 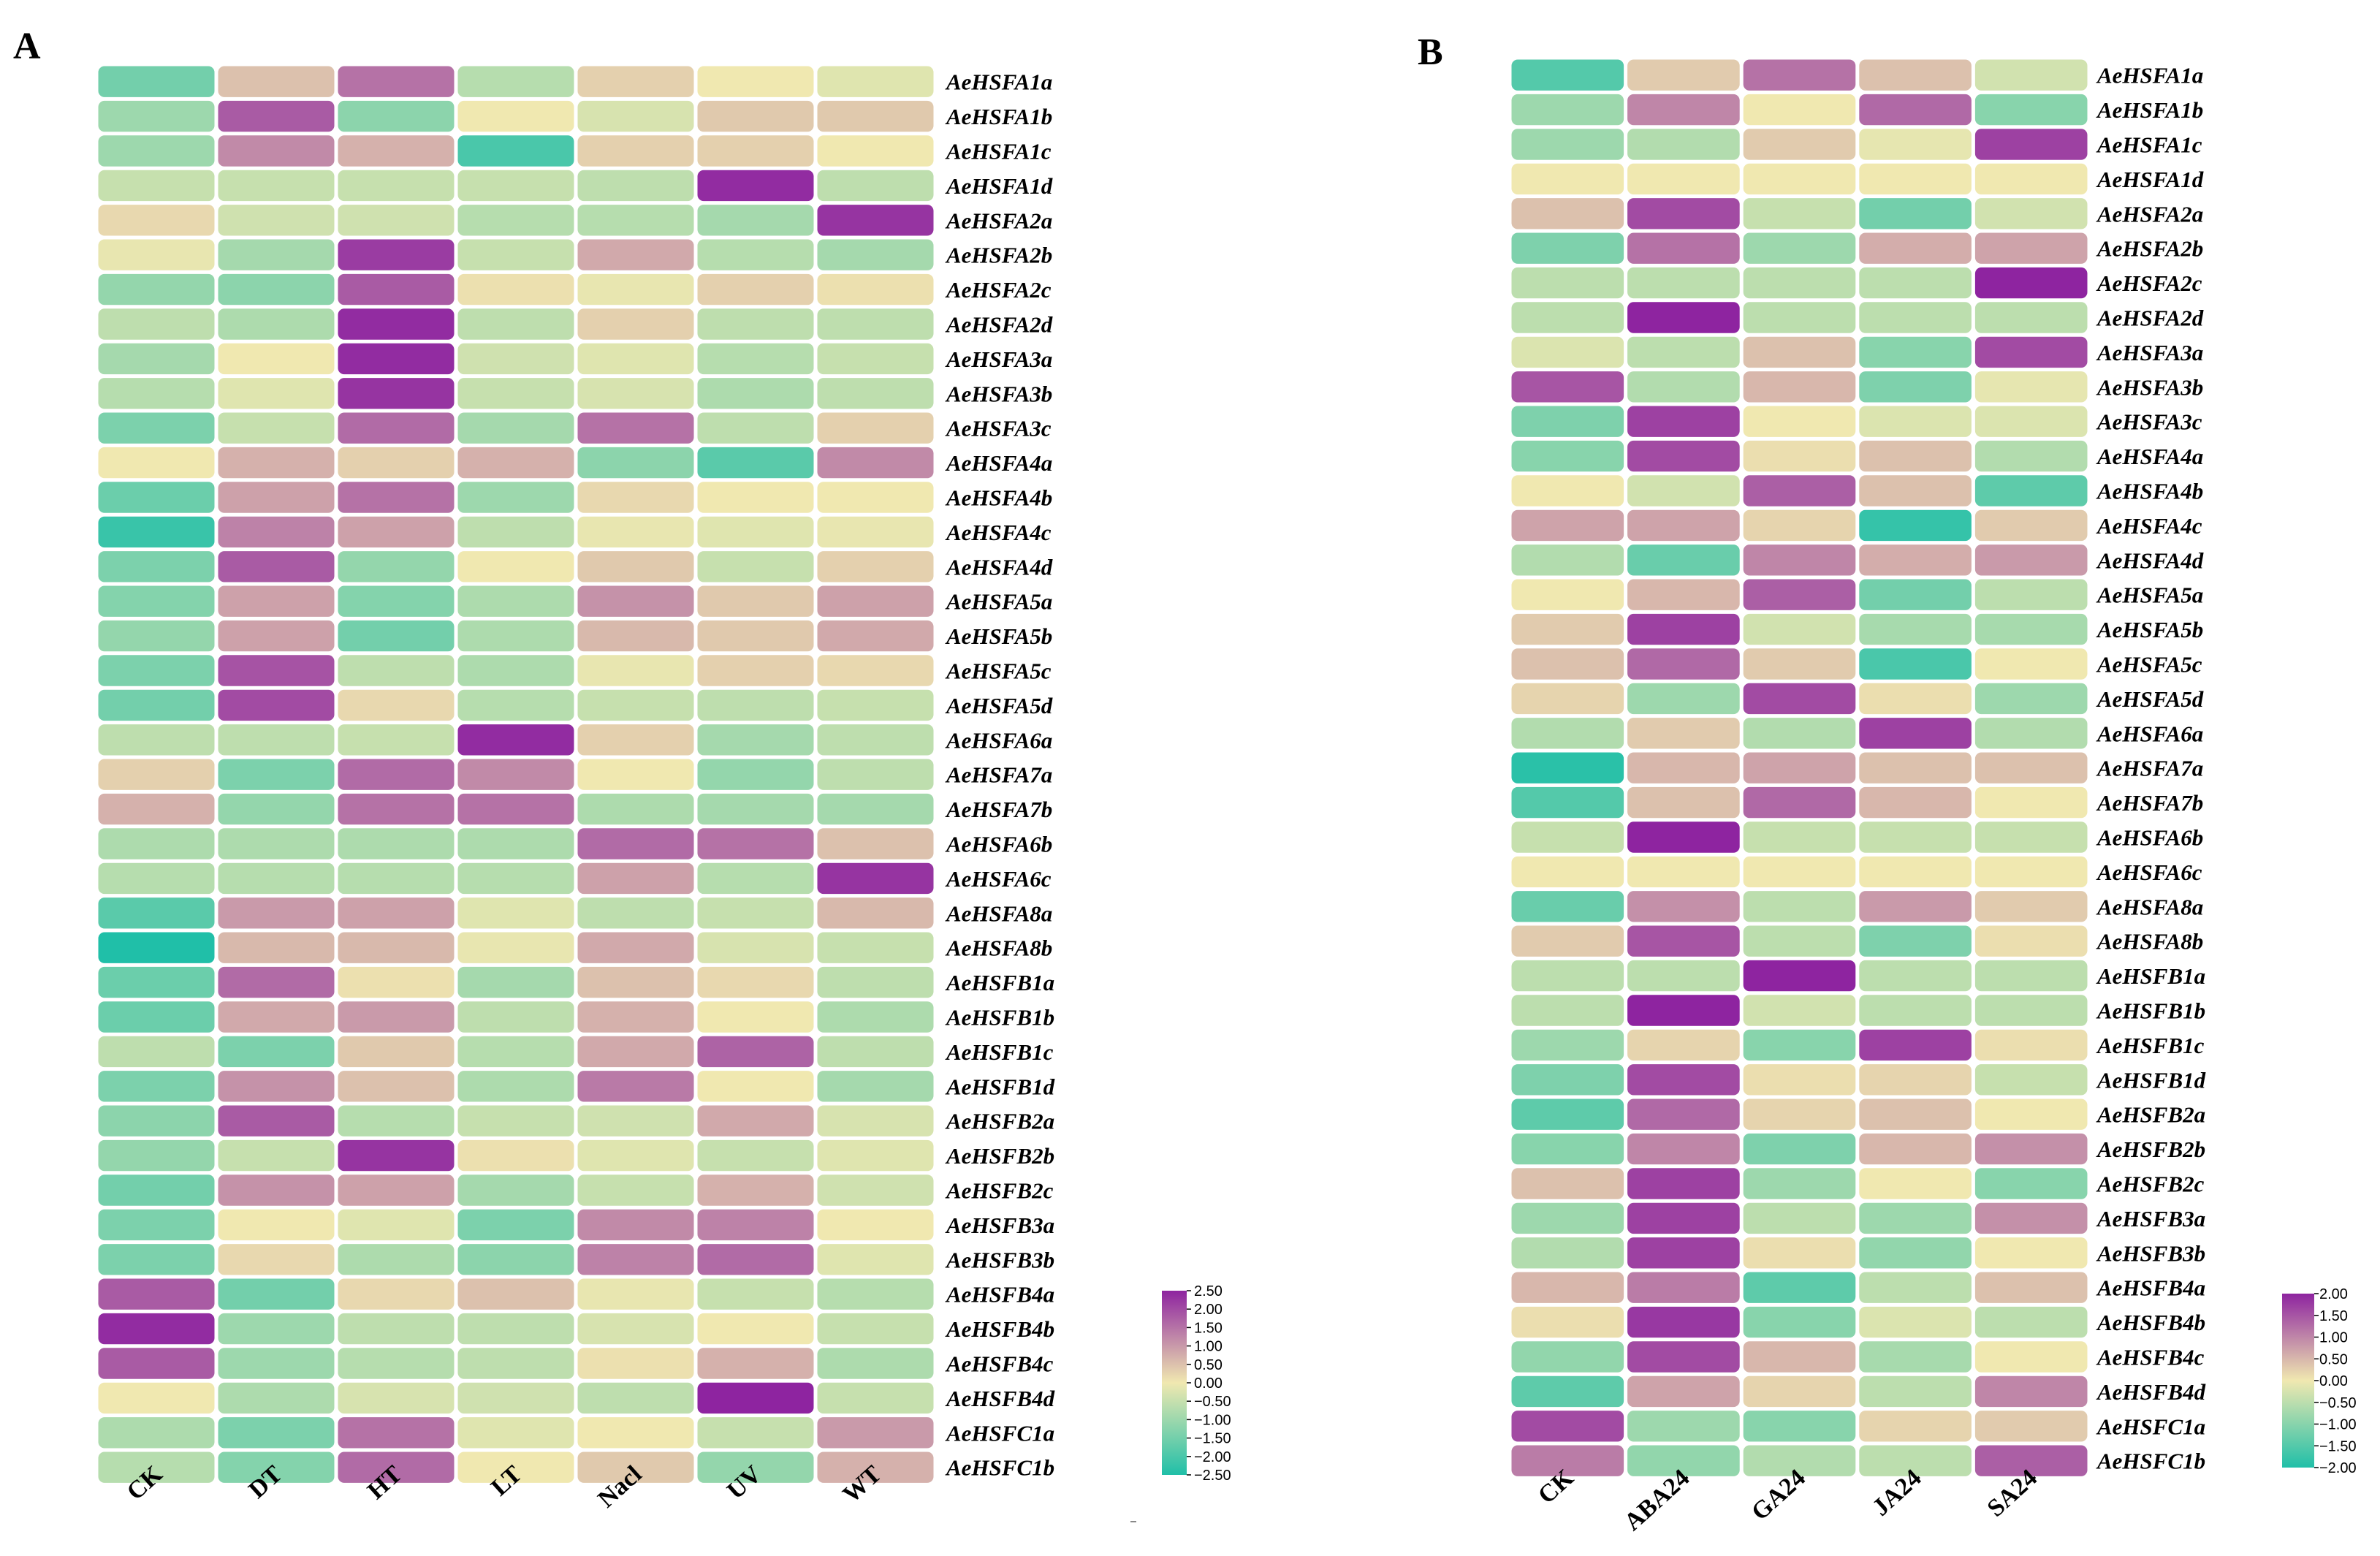 I want to click on heatmap-cell-aehsfb2c-uv, so click(x=755, y=1190).